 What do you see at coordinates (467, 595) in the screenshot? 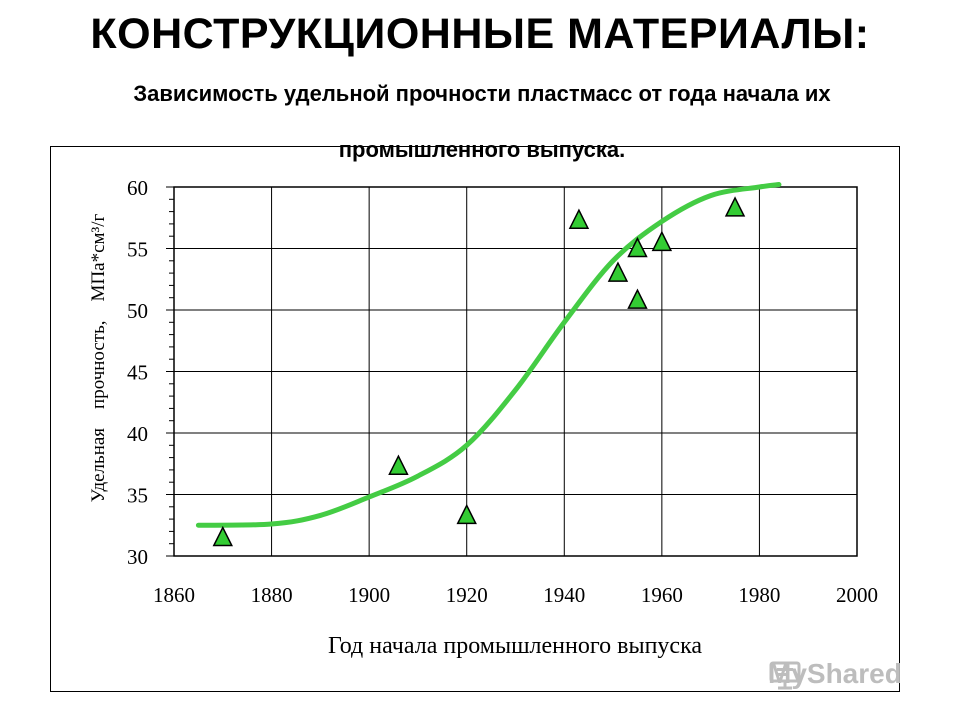
I see `x-tick-label: 1920` at bounding box center [467, 595].